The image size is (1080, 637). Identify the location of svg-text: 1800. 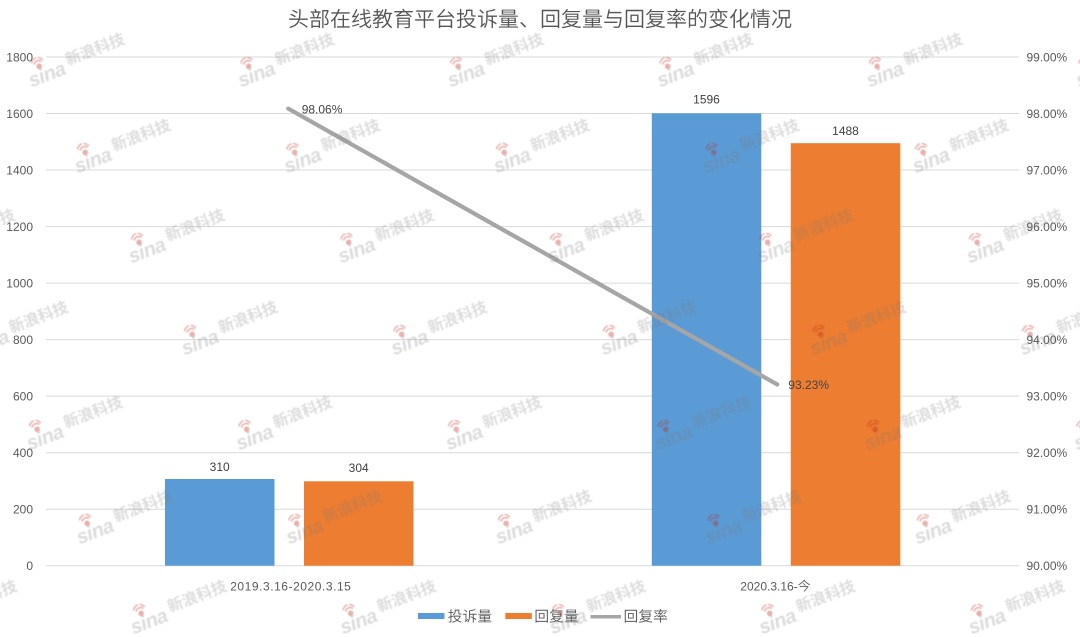
(19, 57).